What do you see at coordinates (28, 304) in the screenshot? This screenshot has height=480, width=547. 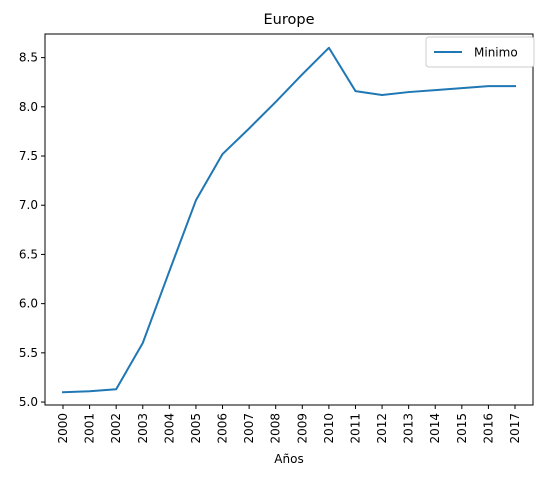 I see `y-tick-label: 6.0` at bounding box center [28, 304].